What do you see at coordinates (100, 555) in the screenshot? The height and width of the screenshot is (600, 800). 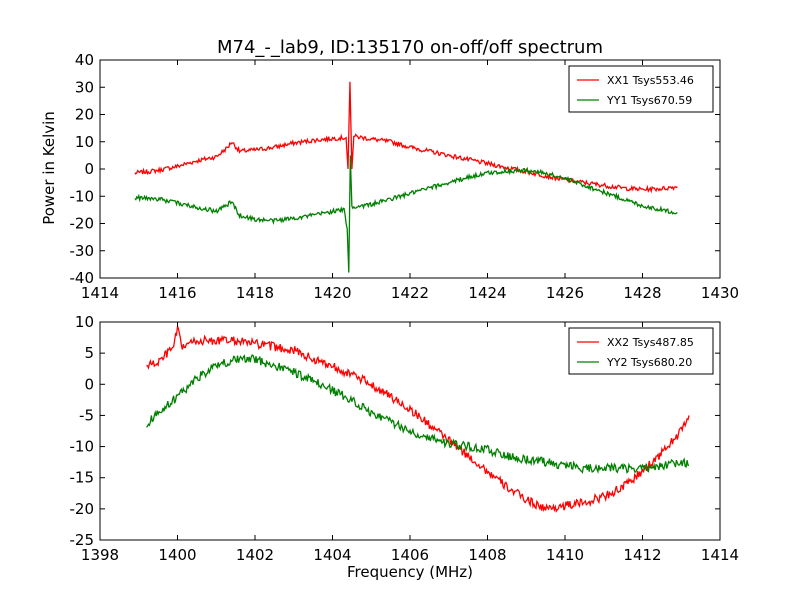 I see `x-tick-label: 1398` at bounding box center [100, 555].